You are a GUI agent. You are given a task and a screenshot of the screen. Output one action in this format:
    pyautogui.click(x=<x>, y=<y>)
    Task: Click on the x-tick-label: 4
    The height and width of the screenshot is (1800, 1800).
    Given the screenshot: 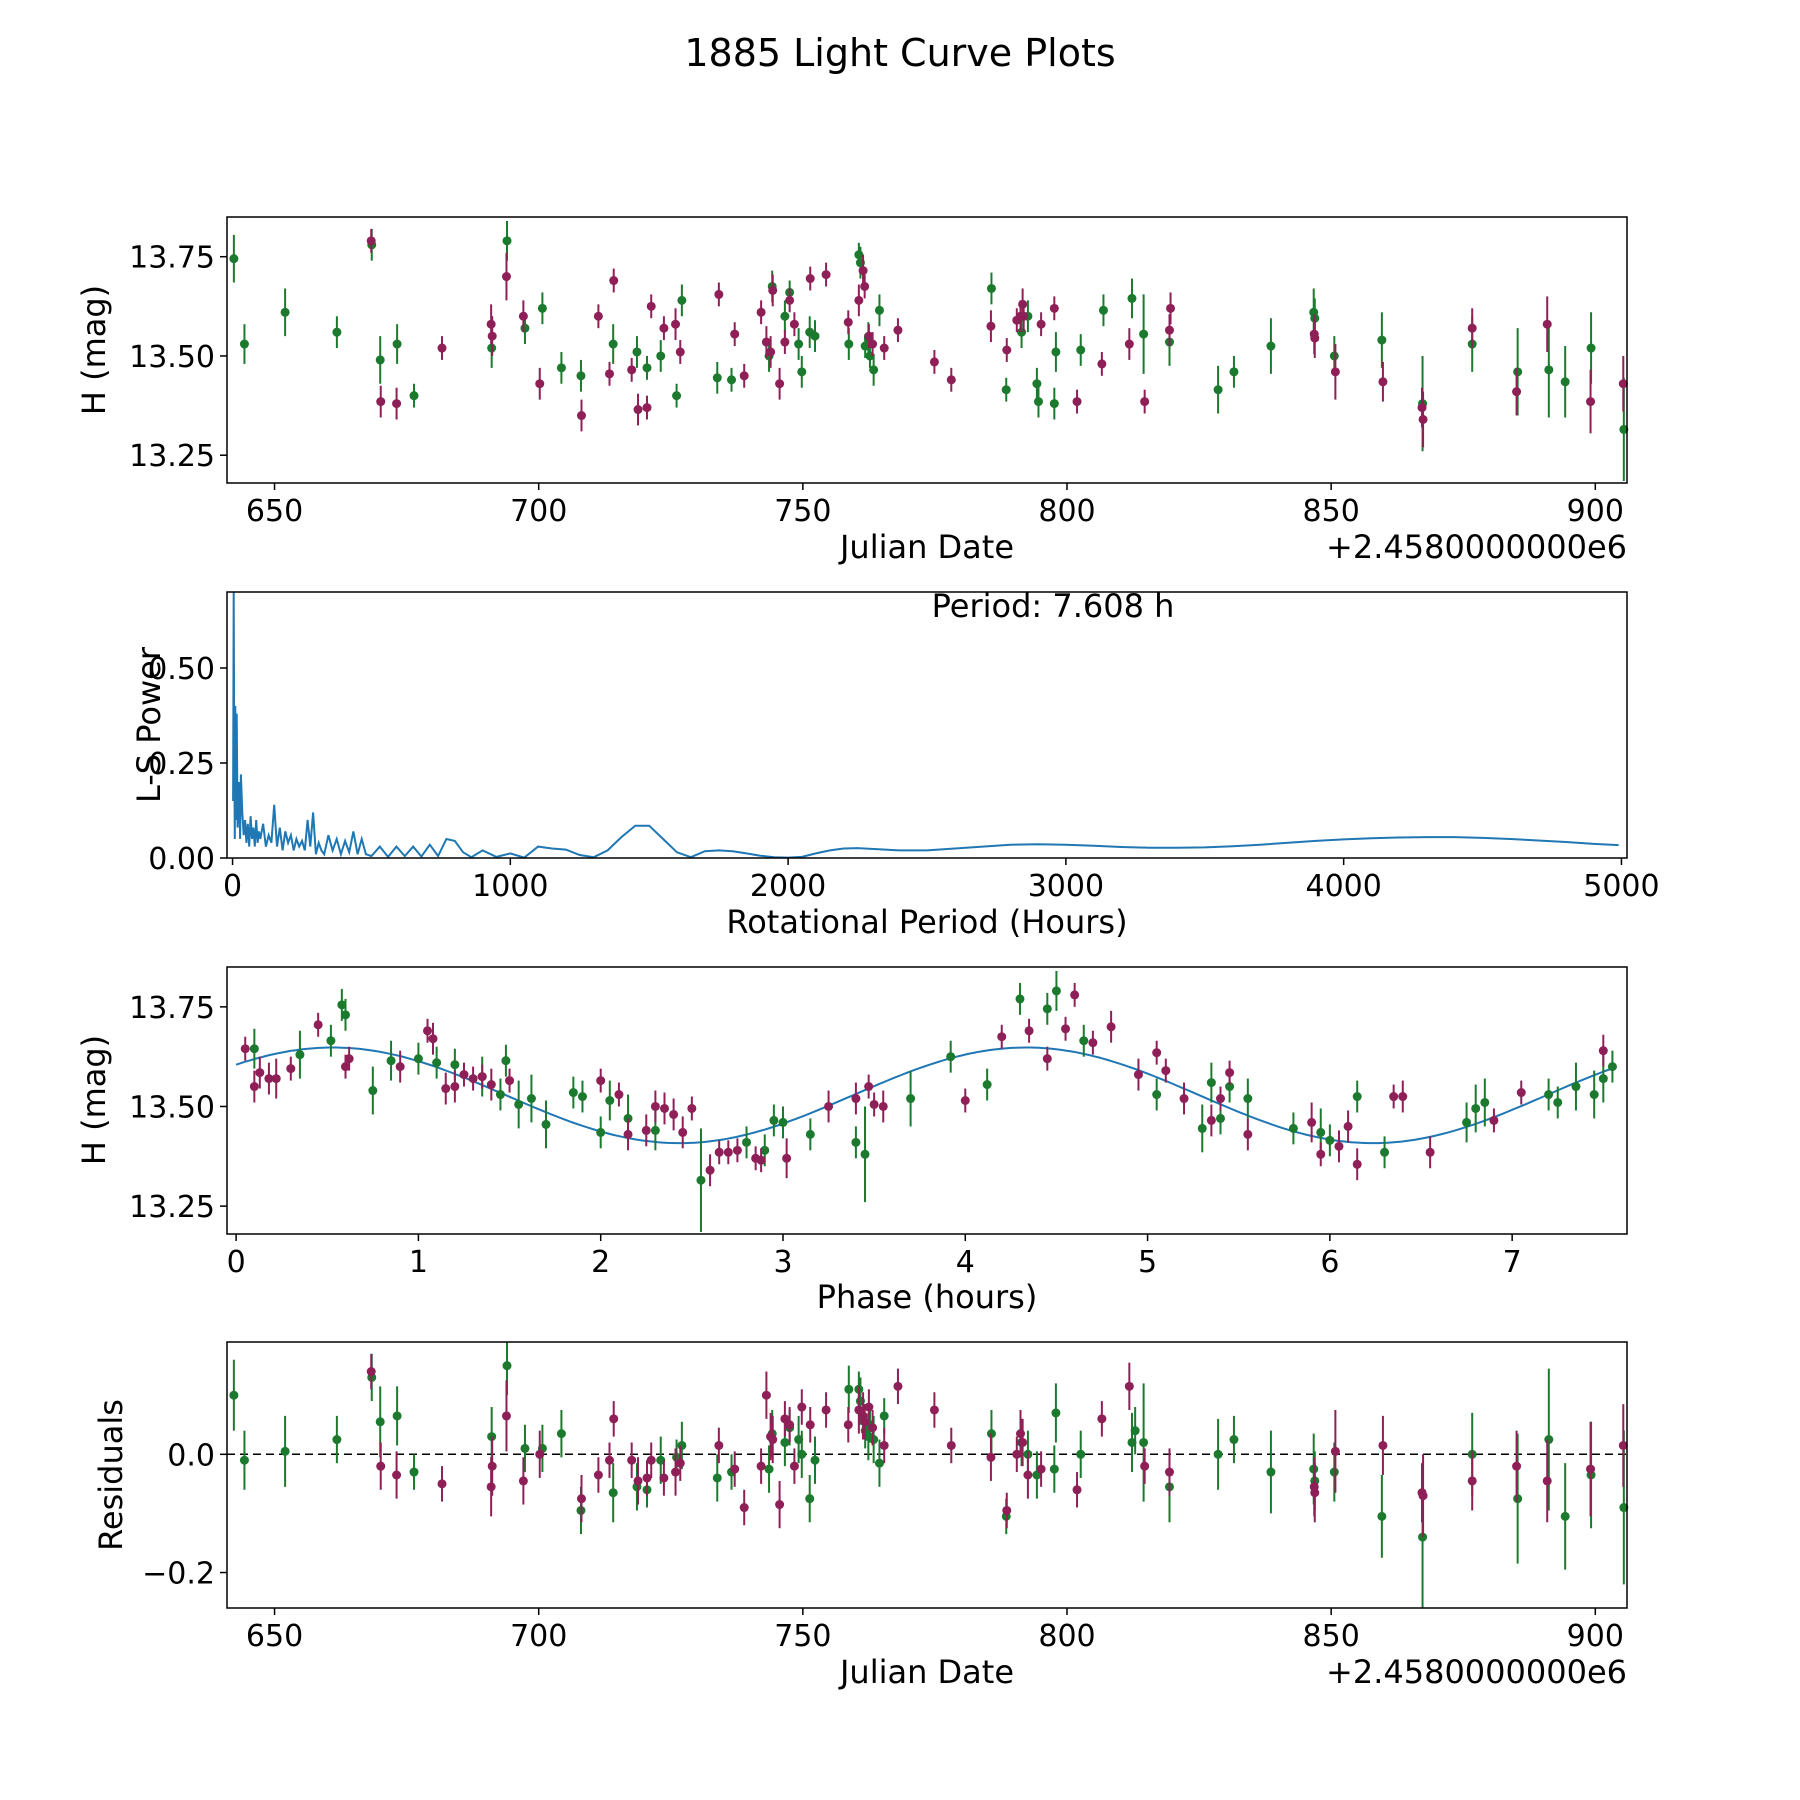 What is the action you would take?
    pyautogui.click(x=965, y=1262)
    